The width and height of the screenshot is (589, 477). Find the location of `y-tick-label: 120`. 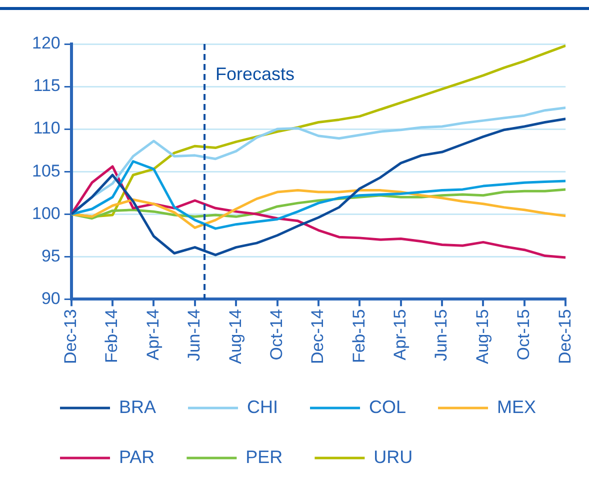

y-tick-label: 120 is located at coordinates (46, 43).